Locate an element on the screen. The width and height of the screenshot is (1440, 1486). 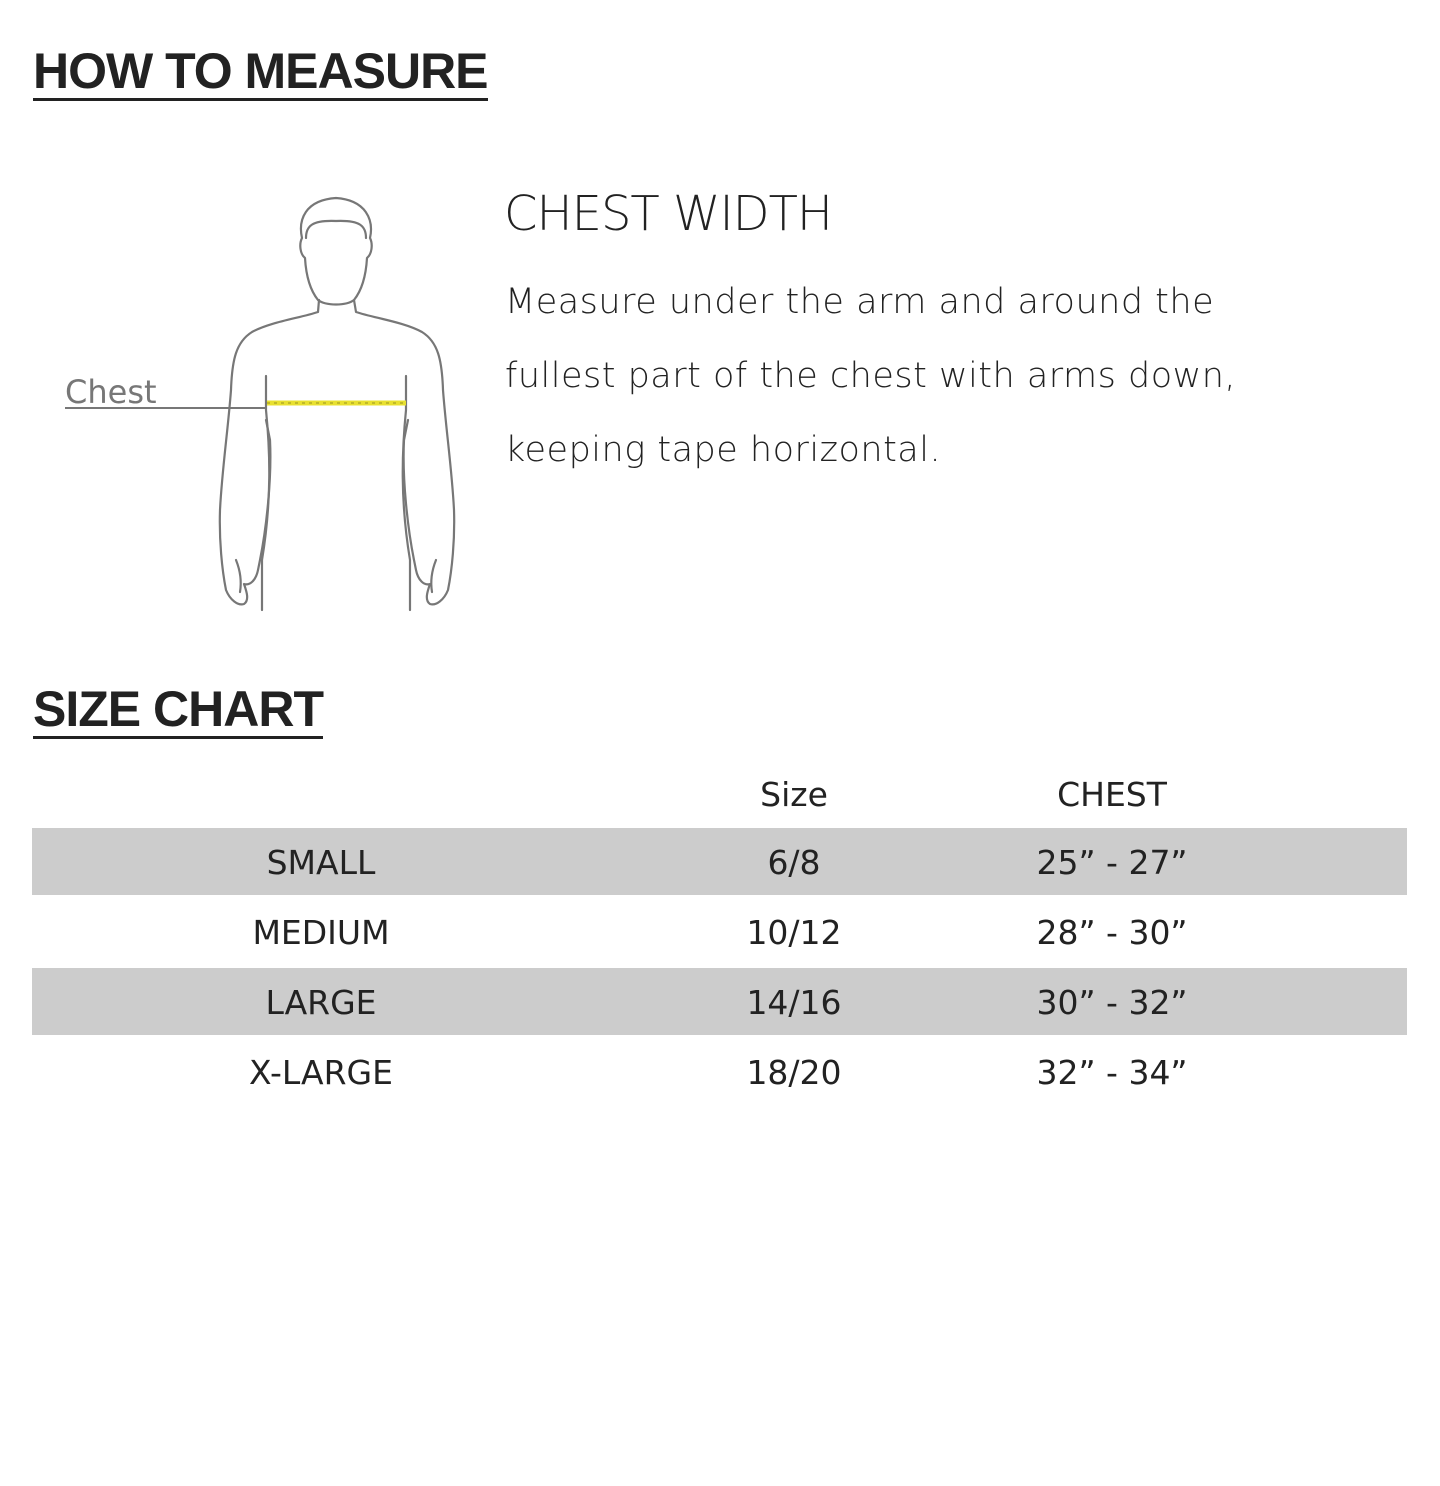
size-number: 6/8 is located at coordinates (794, 862).